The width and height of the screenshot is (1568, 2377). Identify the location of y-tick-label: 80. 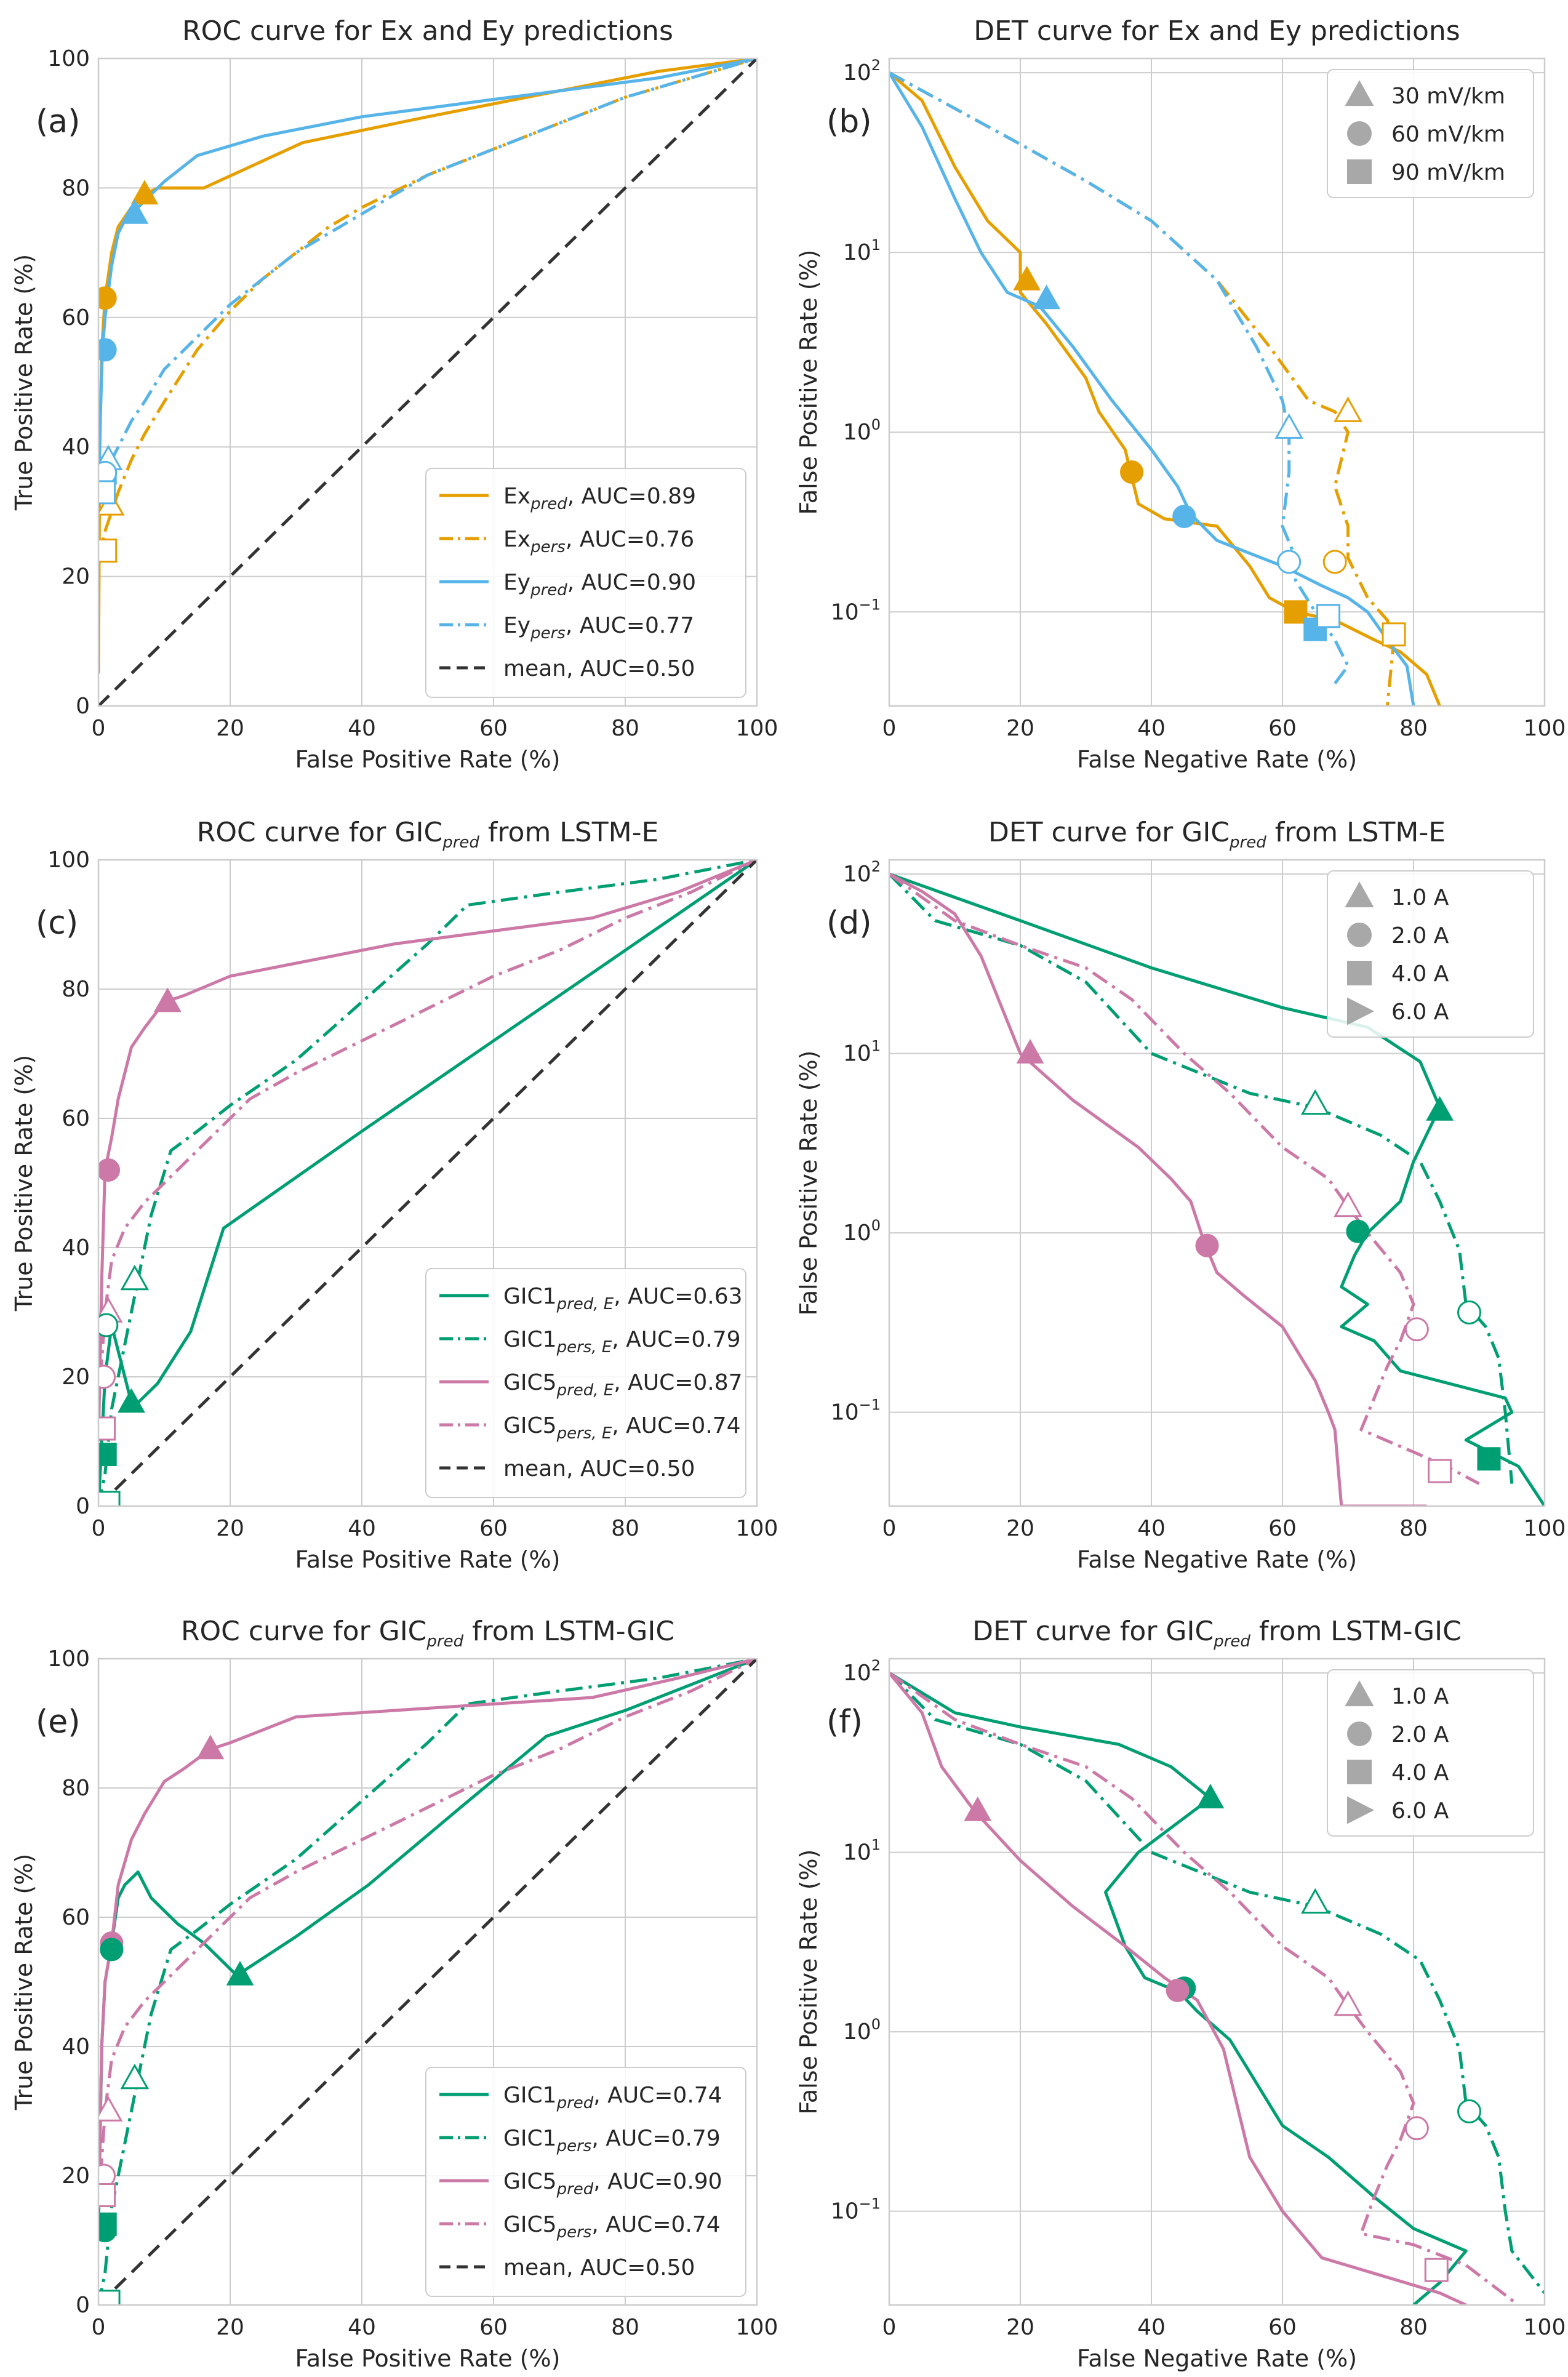
(76, 188).